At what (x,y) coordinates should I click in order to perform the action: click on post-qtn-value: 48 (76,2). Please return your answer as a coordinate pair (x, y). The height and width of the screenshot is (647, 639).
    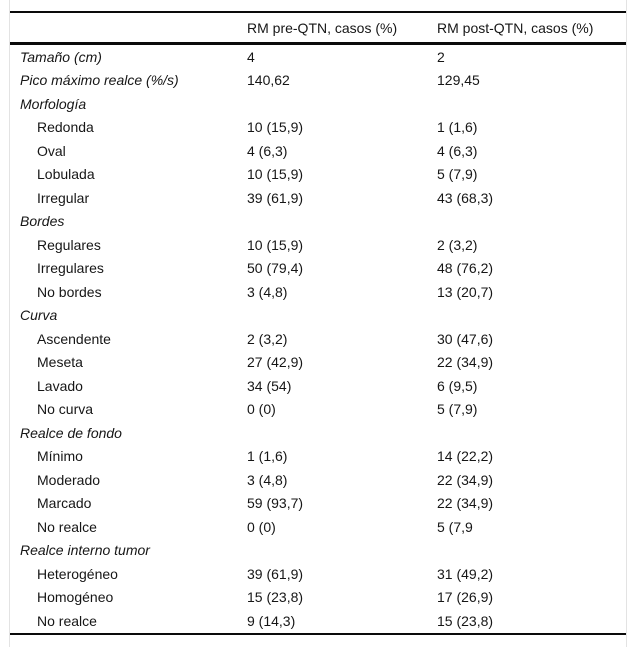
    Looking at the image, I should click on (465, 268).